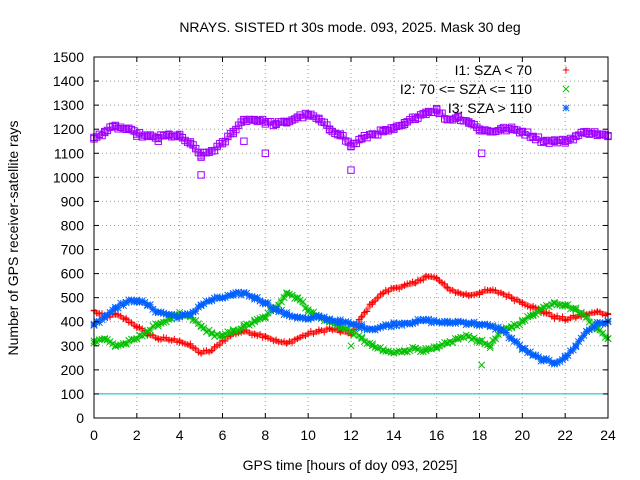 The width and height of the screenshot is (640, 480). Describe the element at coordinates (308, 435) in the screenshot. I see `x-tick-label: 10` at that location.